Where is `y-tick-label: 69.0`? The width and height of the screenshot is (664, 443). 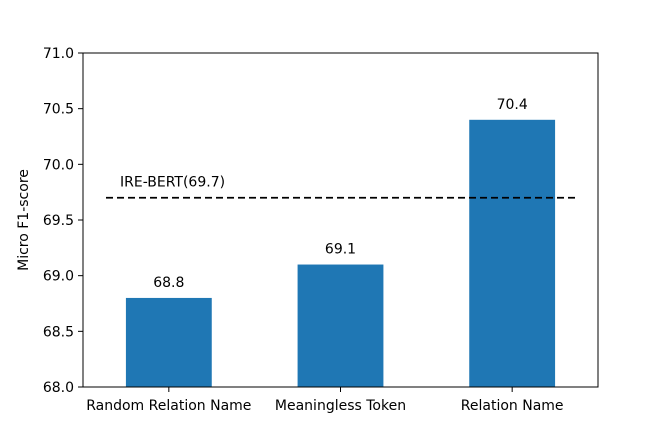 y-tick-label: 69.0 is located at coordinates (58, 277).